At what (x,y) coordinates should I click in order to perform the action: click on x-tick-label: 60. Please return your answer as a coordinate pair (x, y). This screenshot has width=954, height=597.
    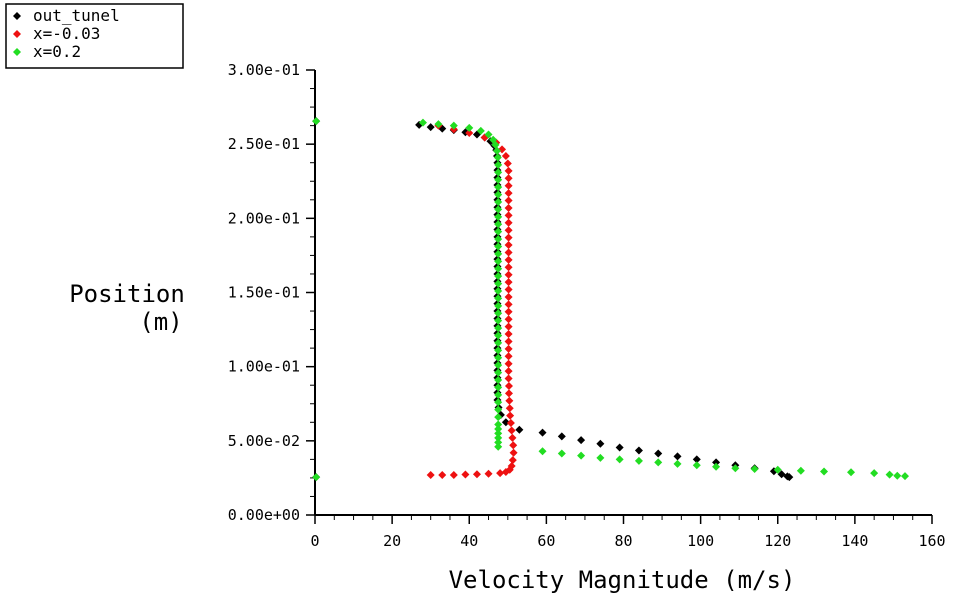
    Looking at the image, I should click on (546, 541).